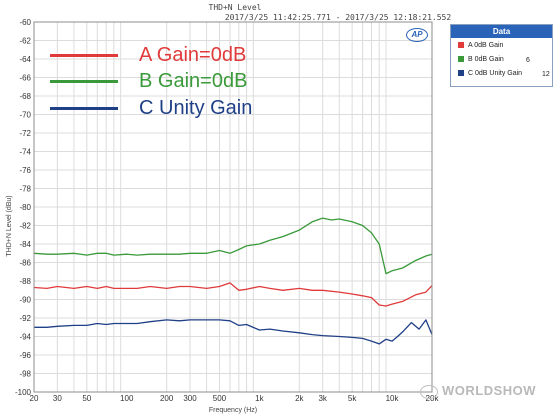  Describe the element at coordinates (235, 398) in the screenshot. I see `x-tick-labels: 20 30 50 100 200 300 500 1k 2k 3k 5k 10k 20k` at that location.